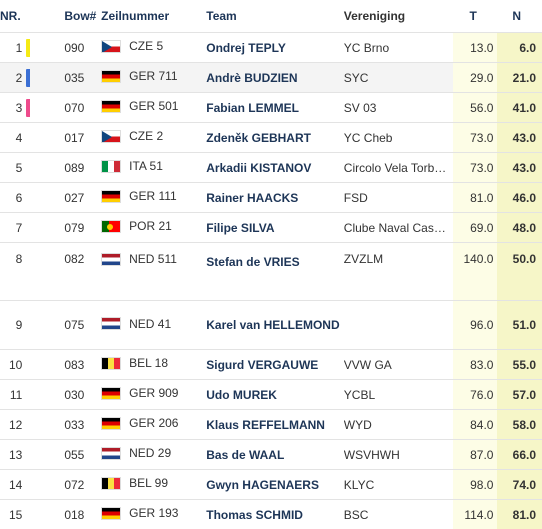 The image size is (542, 529). I want to click on total-points: 56.0, so click(475, 108).